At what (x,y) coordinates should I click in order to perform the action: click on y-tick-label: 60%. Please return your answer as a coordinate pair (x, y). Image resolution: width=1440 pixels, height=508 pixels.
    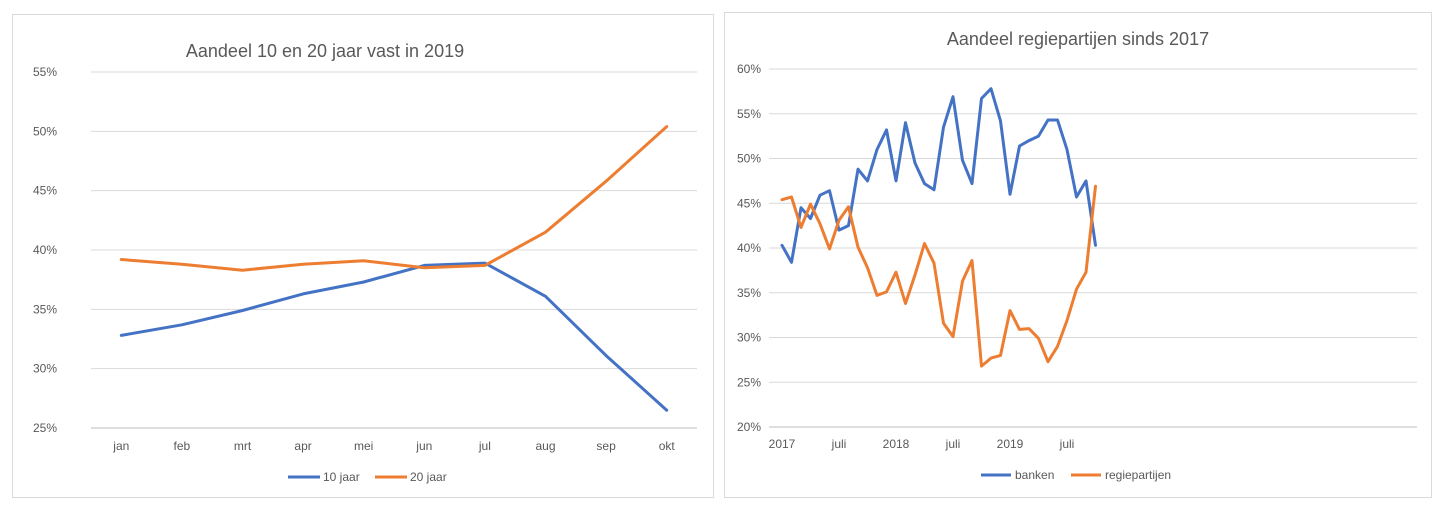
    Looking at the image, I should click on (749, 69).